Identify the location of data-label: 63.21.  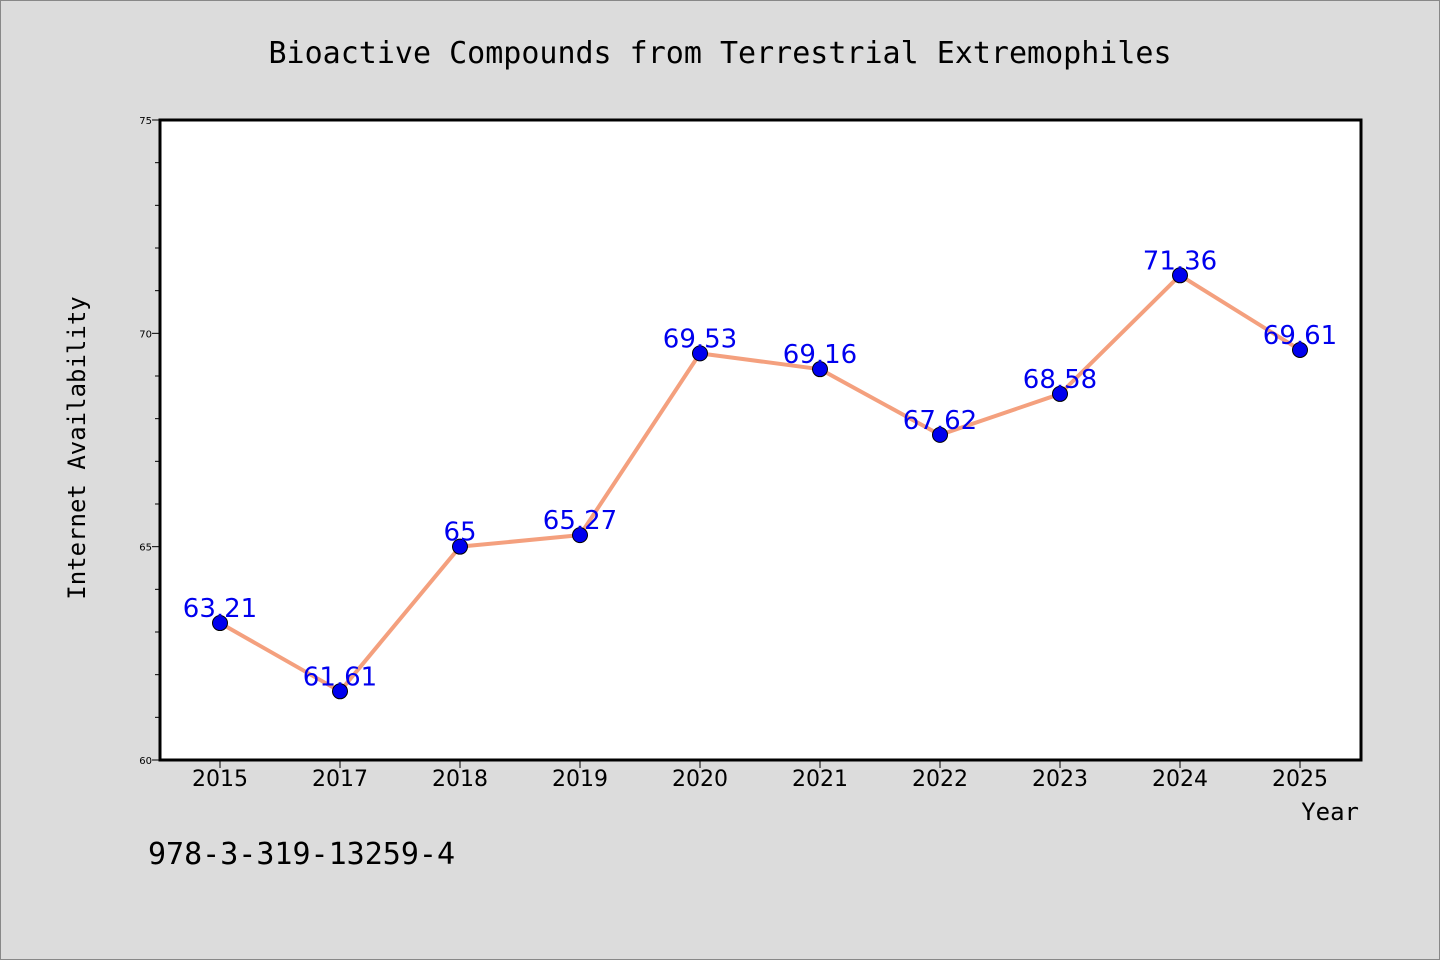
(220, 609).